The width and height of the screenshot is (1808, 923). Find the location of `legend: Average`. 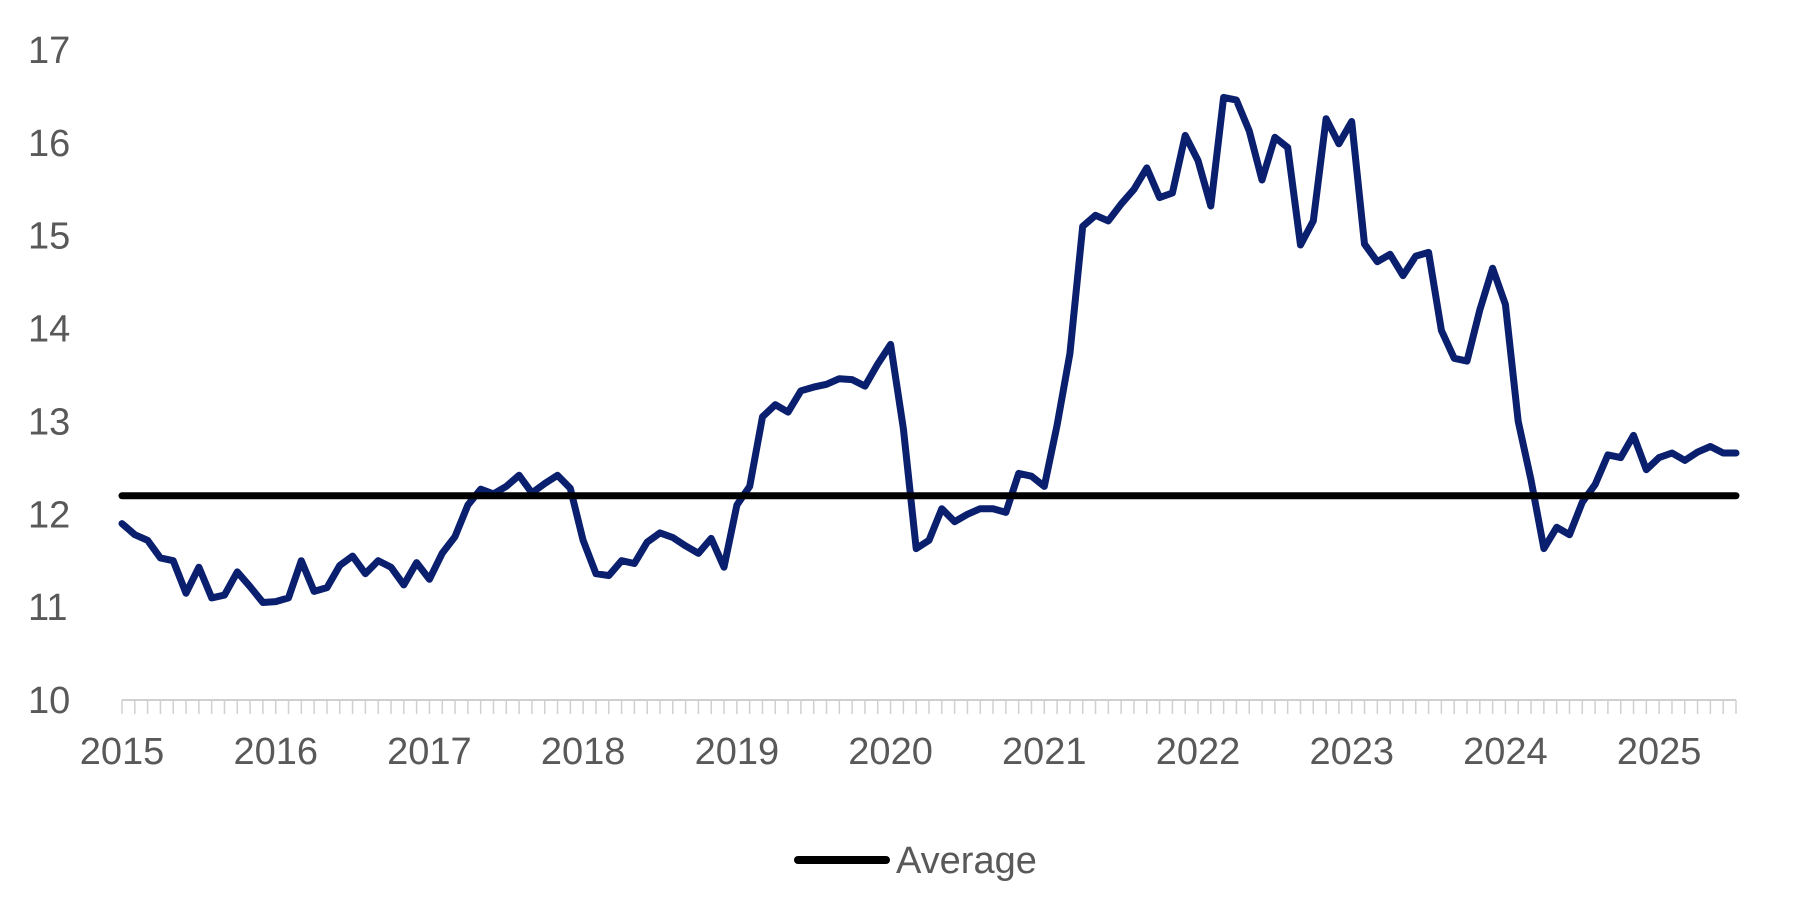

legend: Average is located at coordinates (915, 861).